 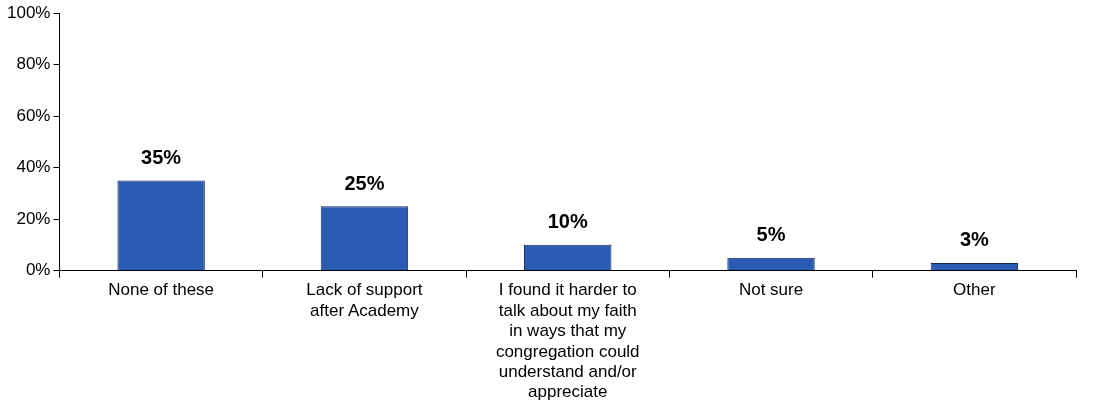 What do you see at coordinates (771, 290) in the screenshot?
I see `x-tick-label: Not sure` at bounding box center [771, 290].